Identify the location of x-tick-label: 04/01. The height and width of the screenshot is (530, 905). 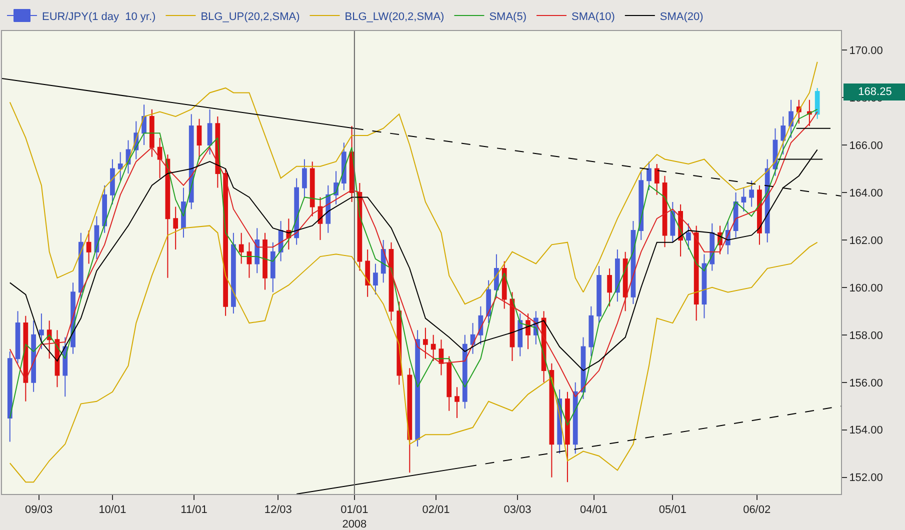
(594, 510).